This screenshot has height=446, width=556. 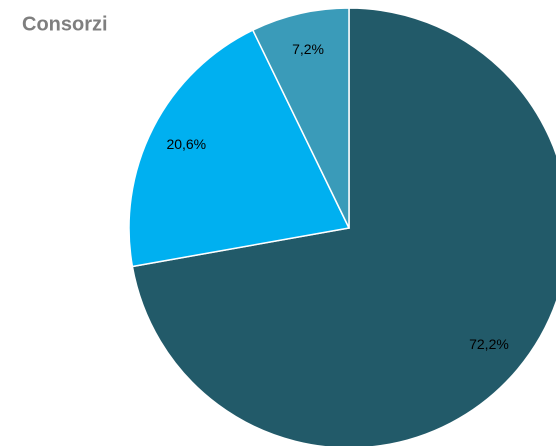 What do you see at coordinates (300, 118) in the screenshot?
I see `pie-slice` at bounding box center [300, 118].